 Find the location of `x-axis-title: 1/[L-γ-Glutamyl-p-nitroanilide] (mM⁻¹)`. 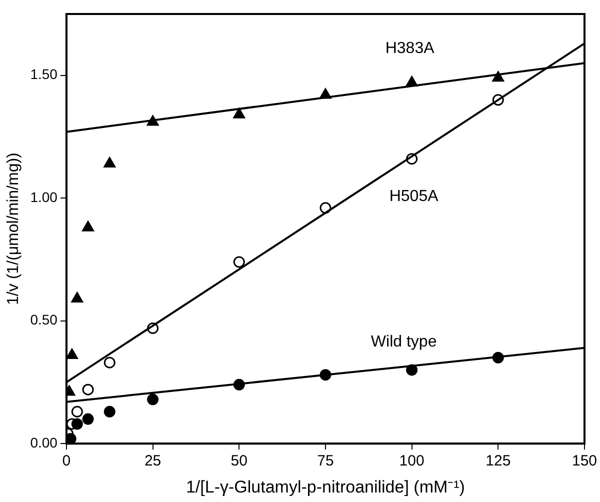

x-axis-title: 1/[L-γ-Glutamyl-p-nitroanilide] (mM⁻¹) is located at coordinates (325, 486).